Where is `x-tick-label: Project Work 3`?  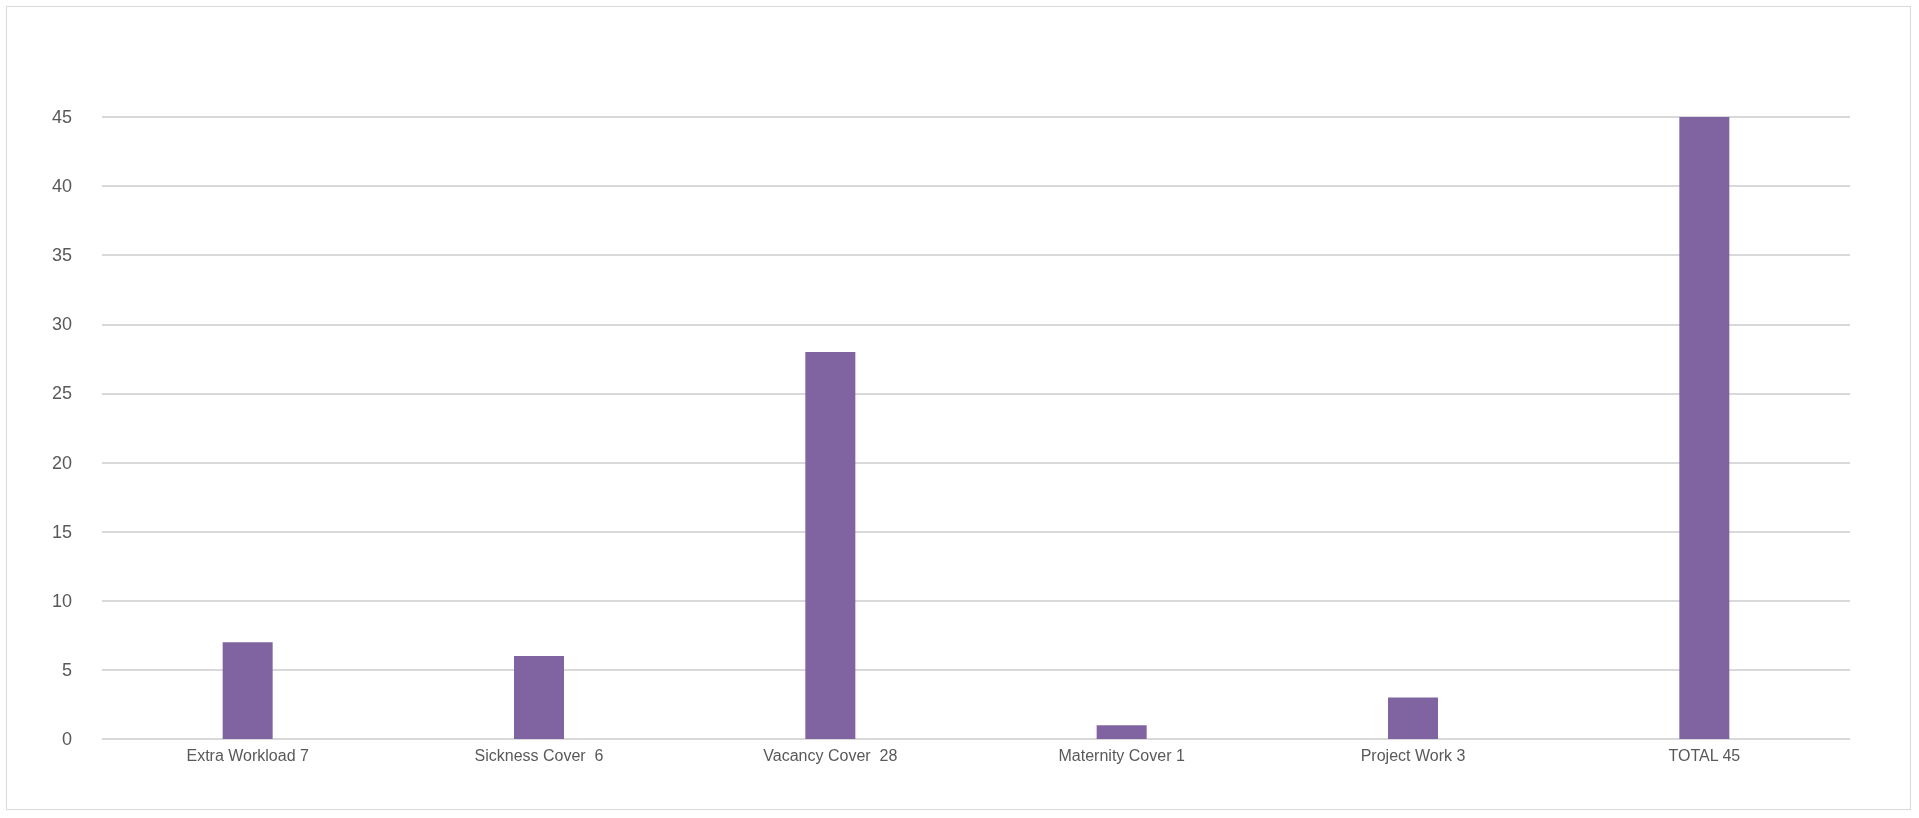
x-tick-label: Project Work 3 is located at coordinates (1413, 755).